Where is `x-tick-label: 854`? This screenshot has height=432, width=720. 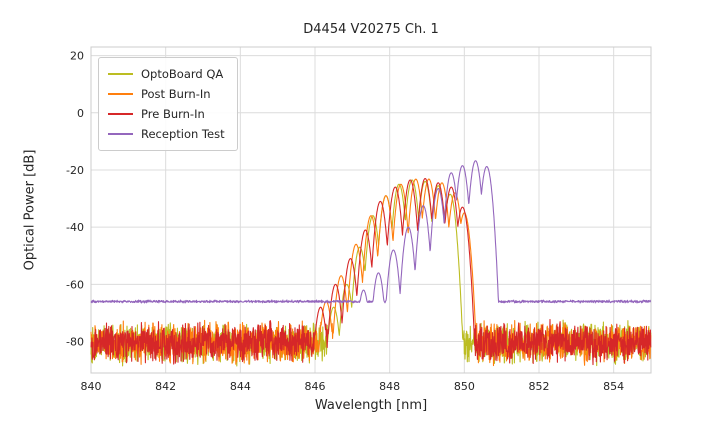
x-tick-label: 854 is located at coordinates (613, 386).